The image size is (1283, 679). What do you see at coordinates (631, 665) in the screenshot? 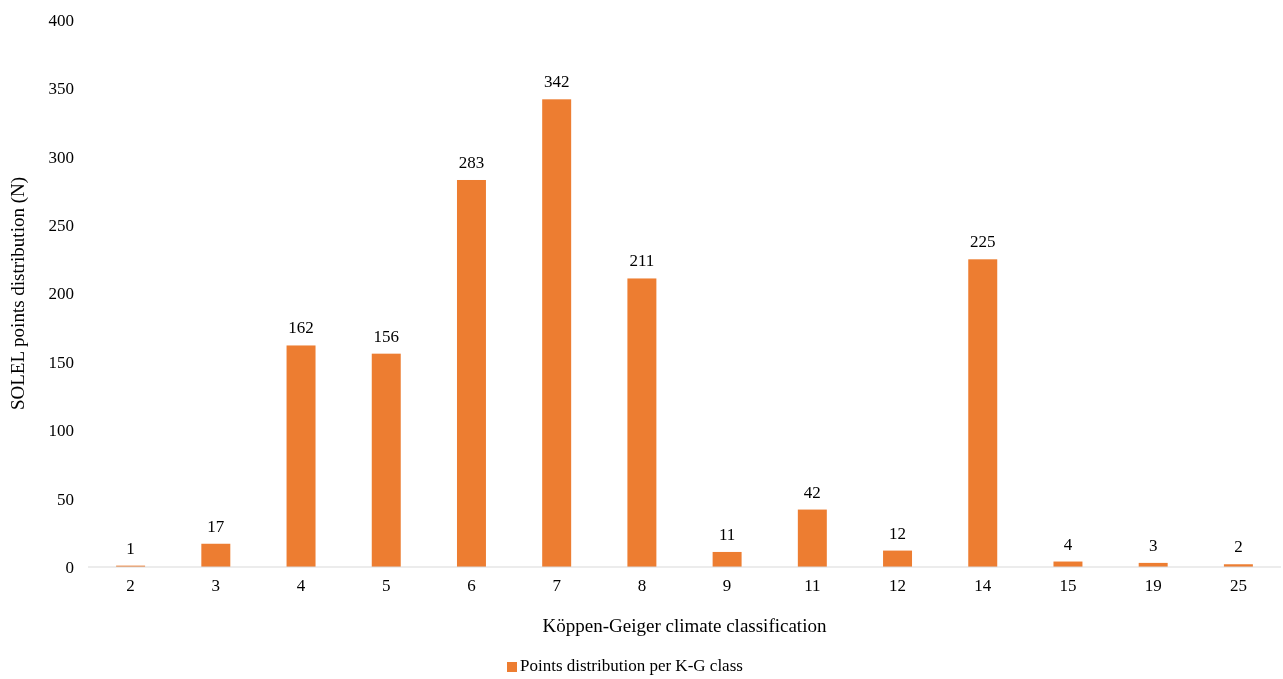
I see `legend-label: Points distribution per K-G class` at bounding box center [631, 665].